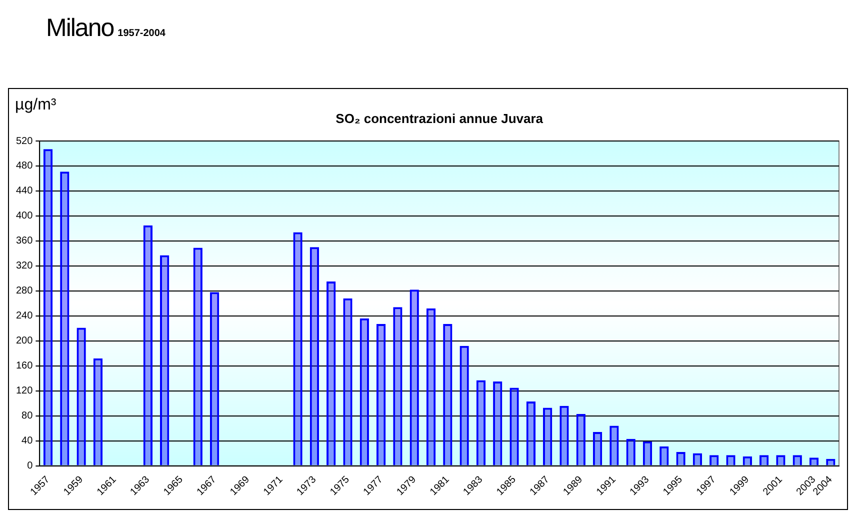 The image size is (849, 513). I want to click on y-tick-label: 0, so click(30, 466).